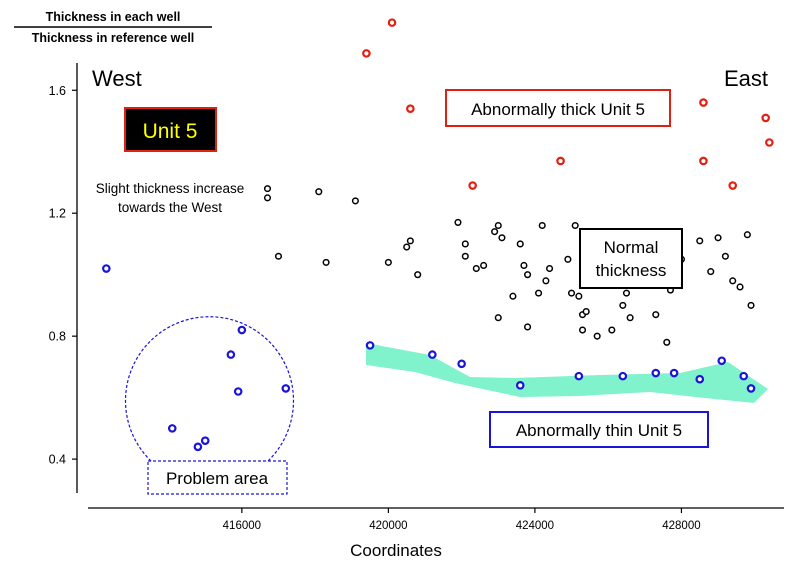 The image size is (800, 571). What do you see at coordinates (209, 389) in the screenshot?
I see `problem-area-outline` at bounding box center [209, 389].